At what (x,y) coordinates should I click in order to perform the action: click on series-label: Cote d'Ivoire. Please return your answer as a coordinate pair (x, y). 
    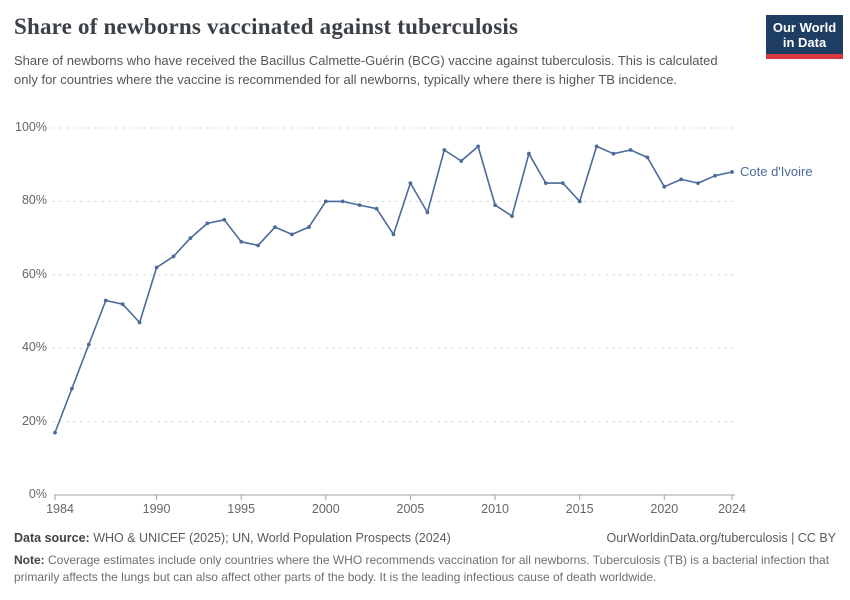
    Looking at the image, I should click on (776, 172).